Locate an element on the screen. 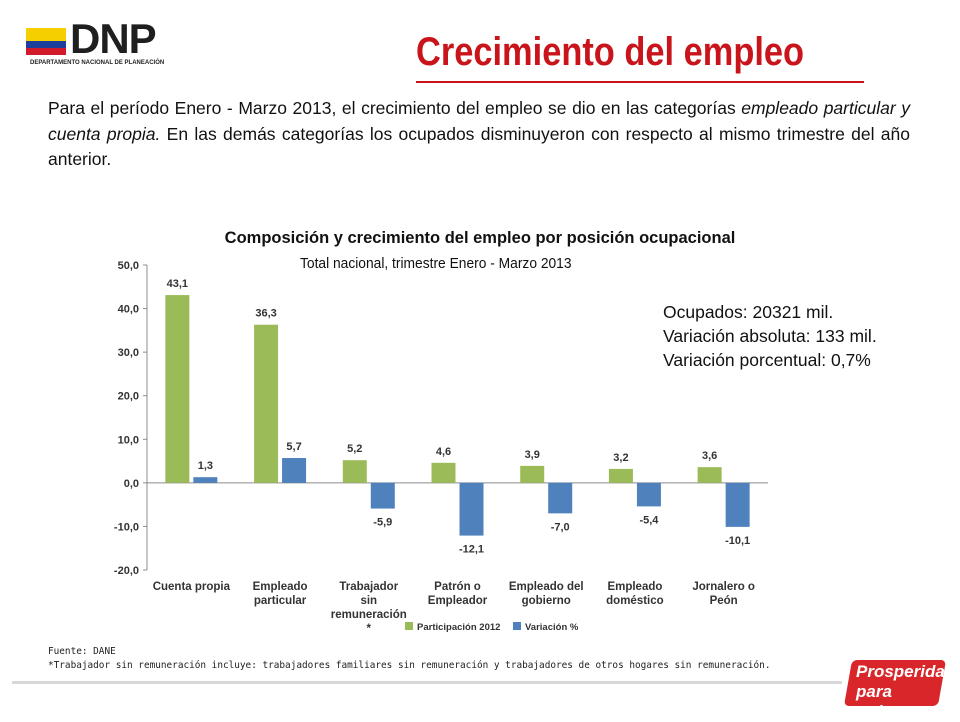 This screenshot has width=960, height=722. data-label: 3,9 is located at coordinates (532, 455).